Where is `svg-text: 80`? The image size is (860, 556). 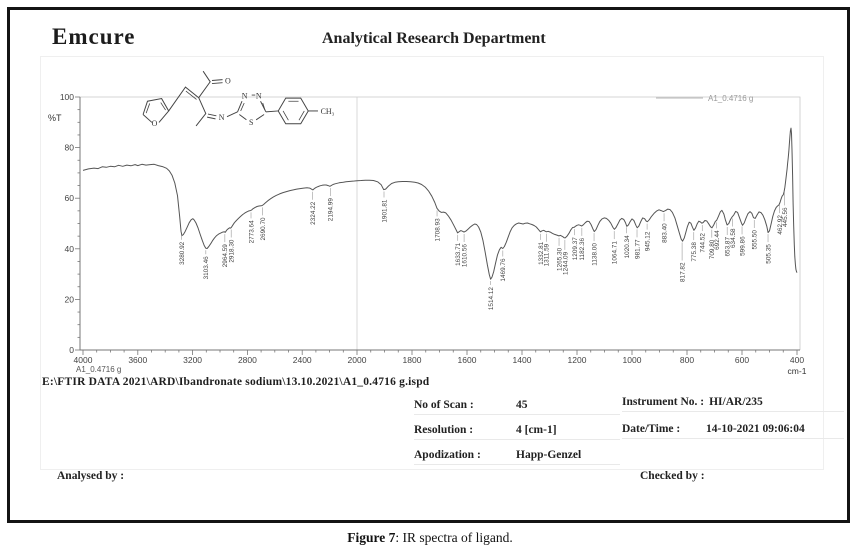
svg-text: 80 is located at coordinates (70, 148).